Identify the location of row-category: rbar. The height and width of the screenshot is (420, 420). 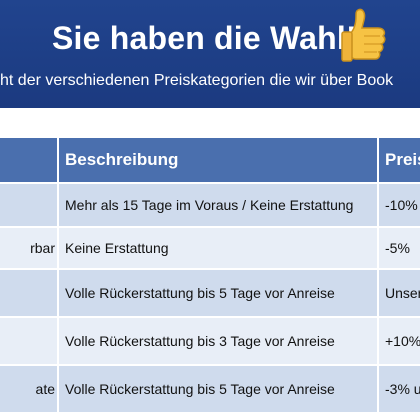
(28, 248).